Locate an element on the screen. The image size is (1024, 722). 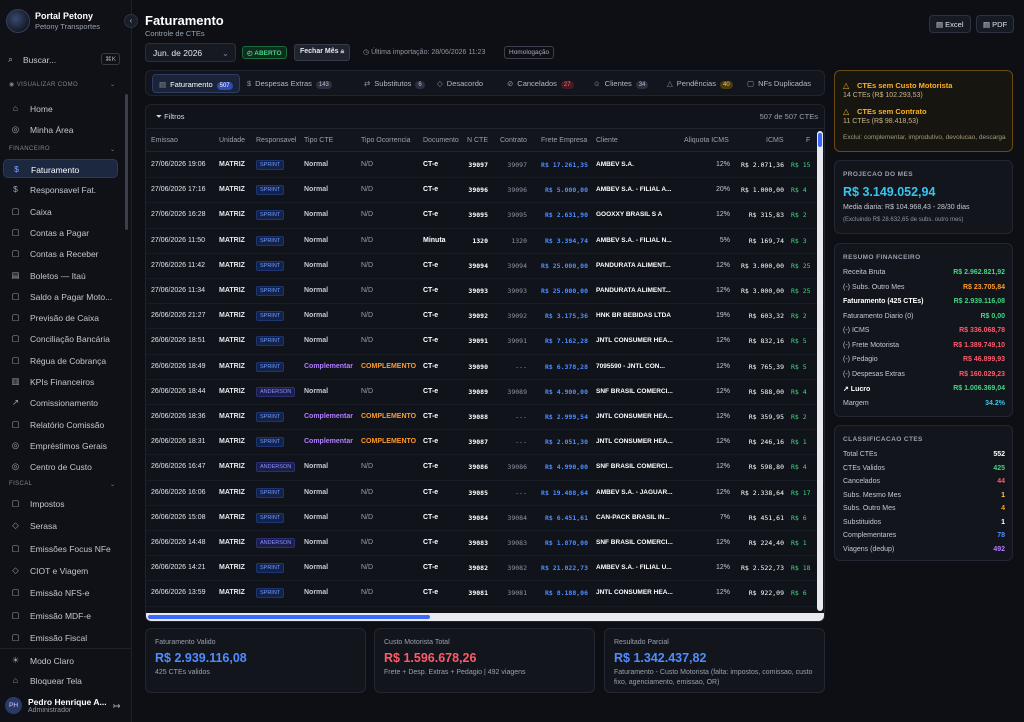
tab-nfs-duplicadas: ▢ NFs Duplicadas is located at coordinates (779, 83).